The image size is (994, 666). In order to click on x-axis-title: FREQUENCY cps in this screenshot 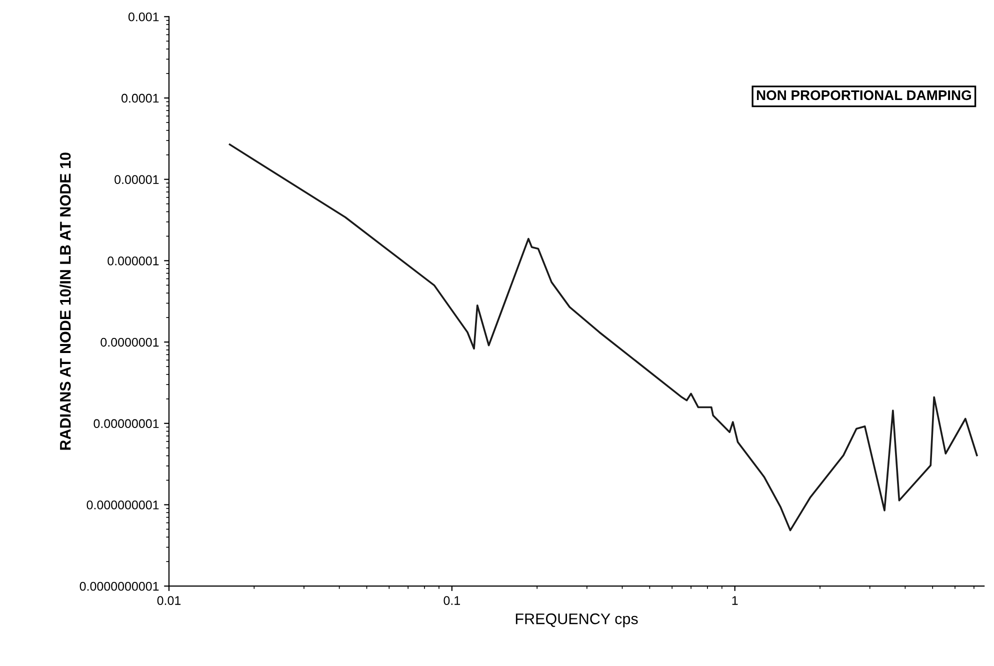, I will do `click(577, 620)`.